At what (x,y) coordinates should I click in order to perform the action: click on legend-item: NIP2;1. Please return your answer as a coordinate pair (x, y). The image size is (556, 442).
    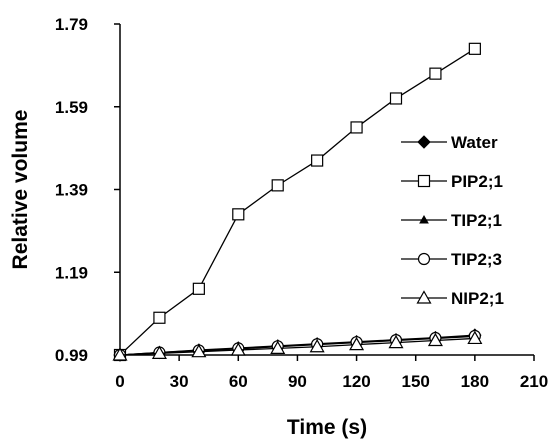
    Looking at the image, I should click on (452, 298).